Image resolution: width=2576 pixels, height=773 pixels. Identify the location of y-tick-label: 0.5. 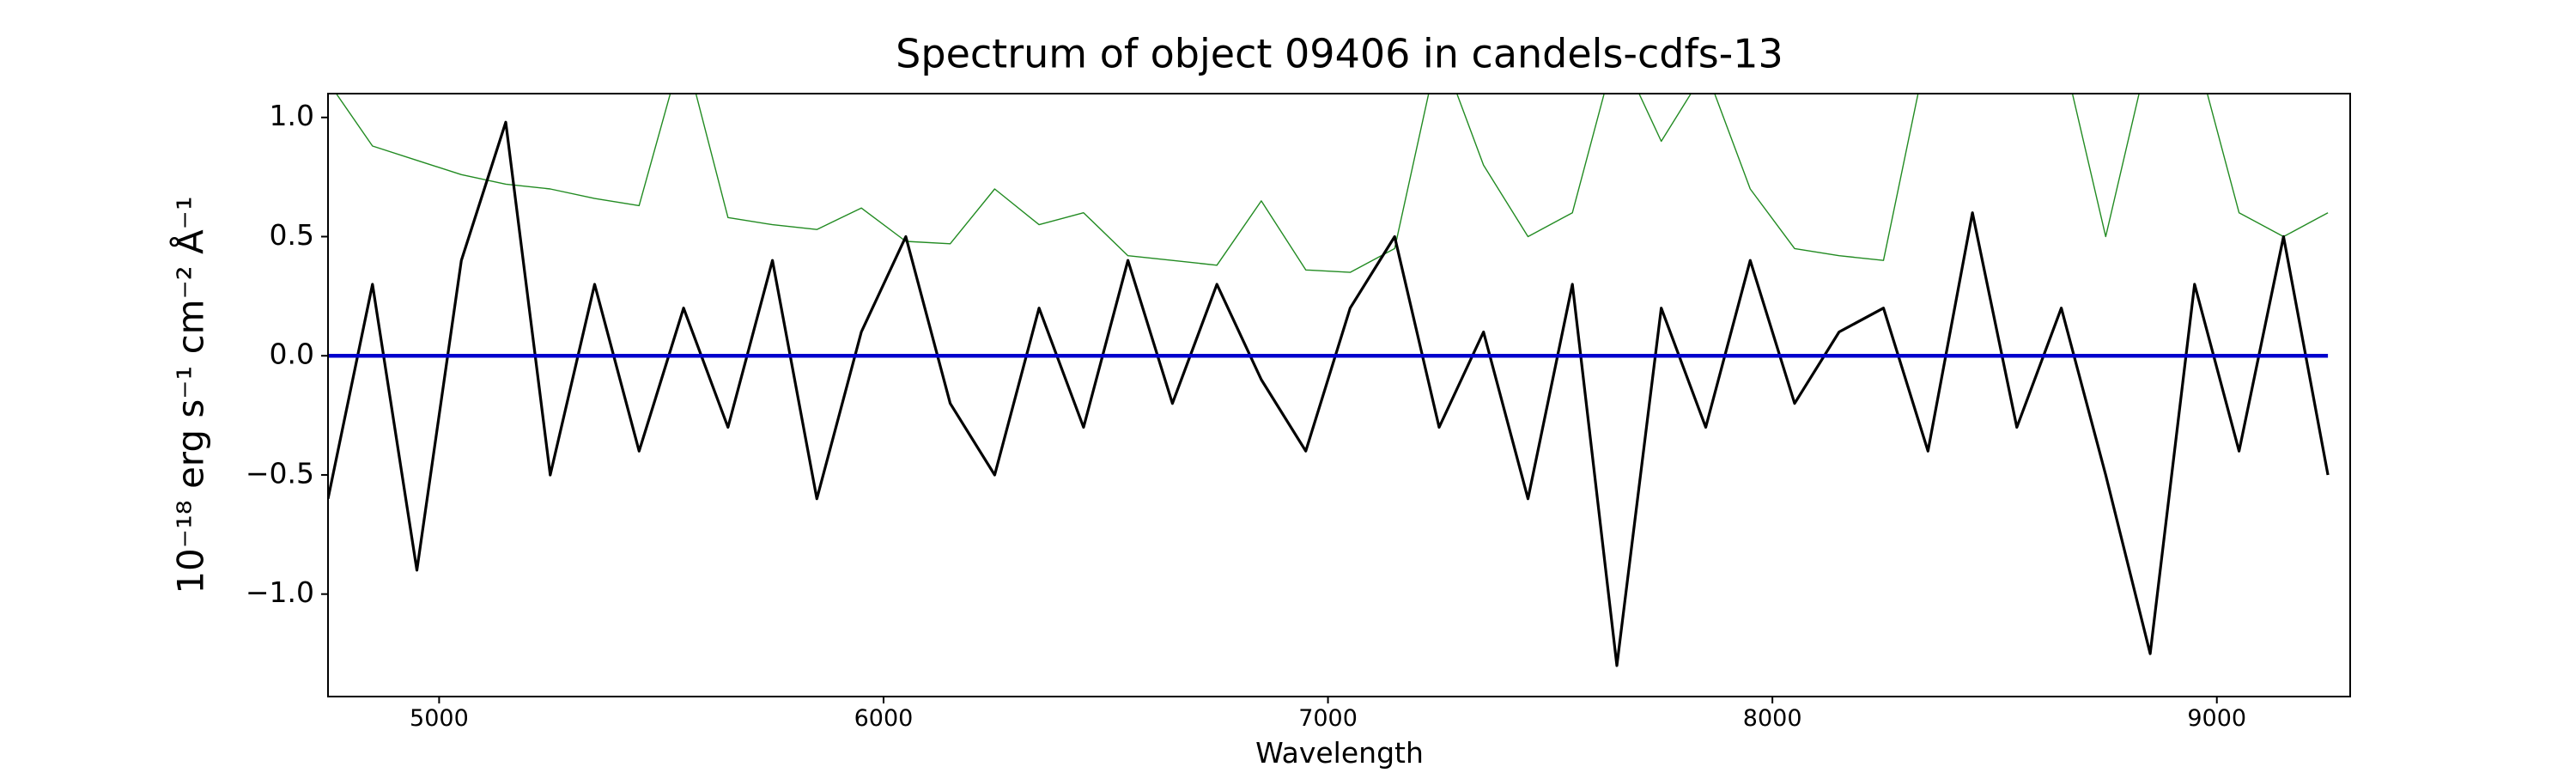
(292, 235).